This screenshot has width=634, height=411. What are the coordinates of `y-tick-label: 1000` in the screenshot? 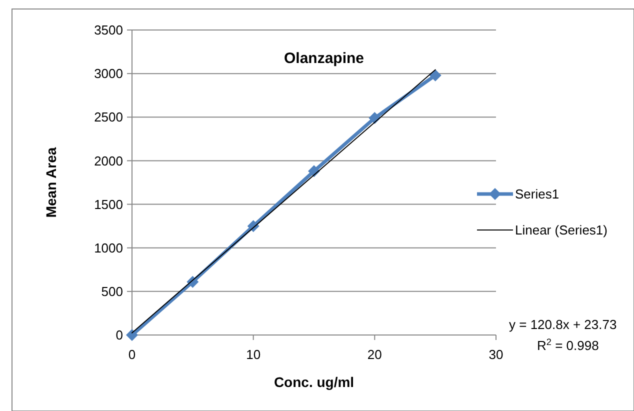 It's located at (108, 248).